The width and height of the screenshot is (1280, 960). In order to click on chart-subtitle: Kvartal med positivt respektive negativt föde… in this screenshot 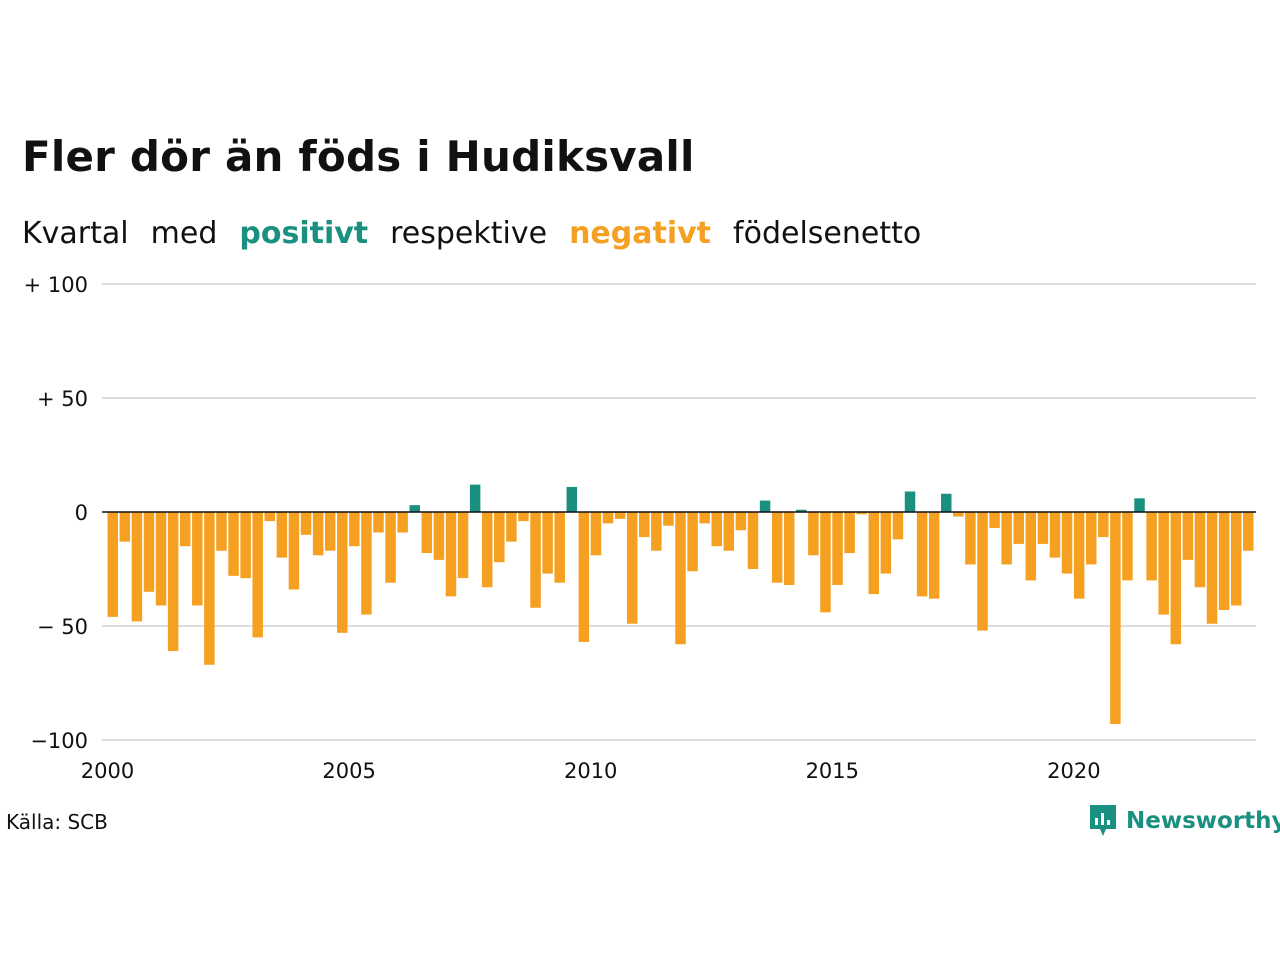, I will do `click(482, 233)`.